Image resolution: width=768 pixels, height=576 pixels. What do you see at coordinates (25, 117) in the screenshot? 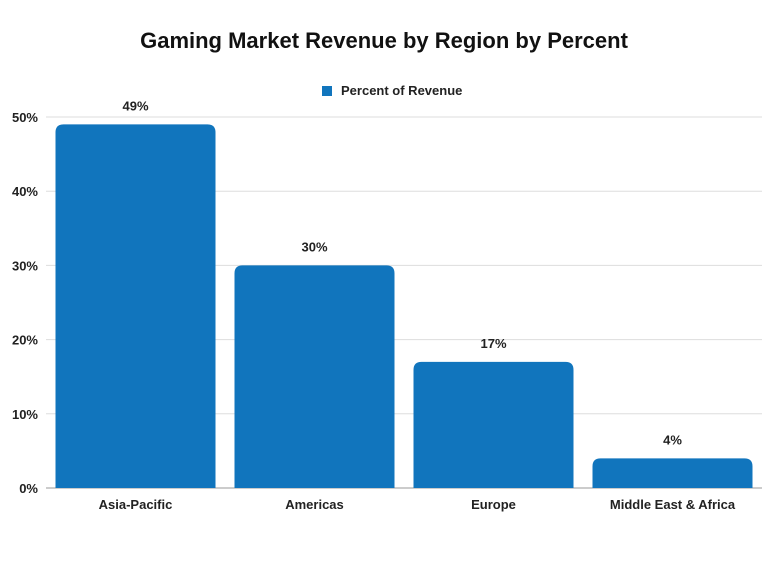
I see `y-tick-label: 50%` at bounding box center [25, 117].